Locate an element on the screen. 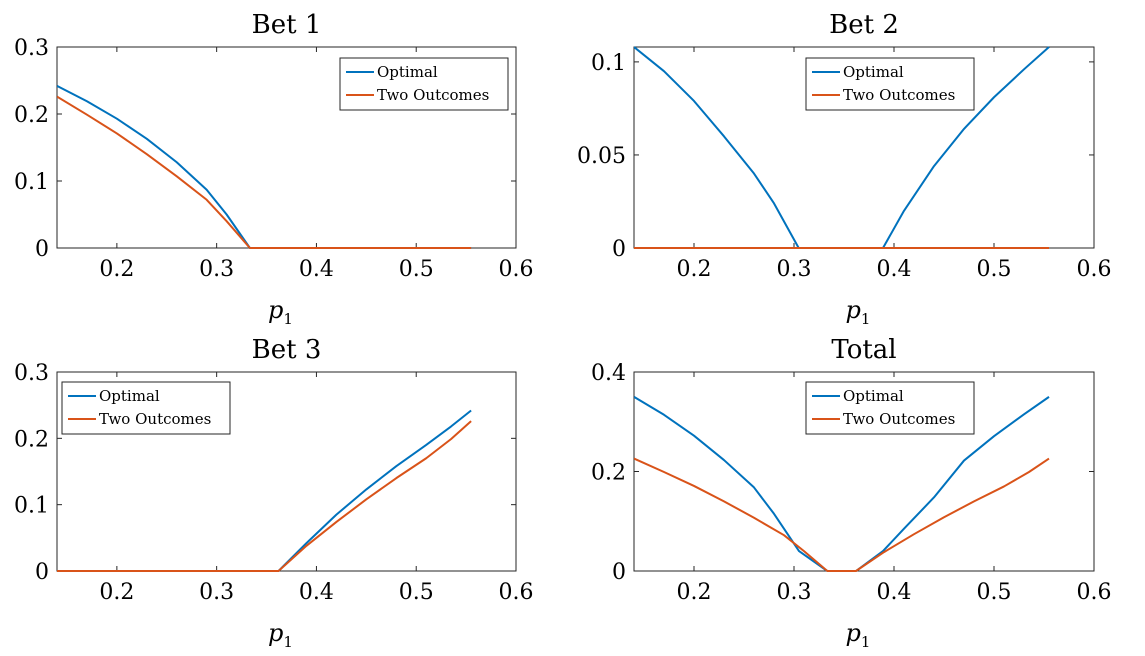 This screenshot has height=656, width=1145. y-tick-label: 0.05 is located at coordinates (601, 156).